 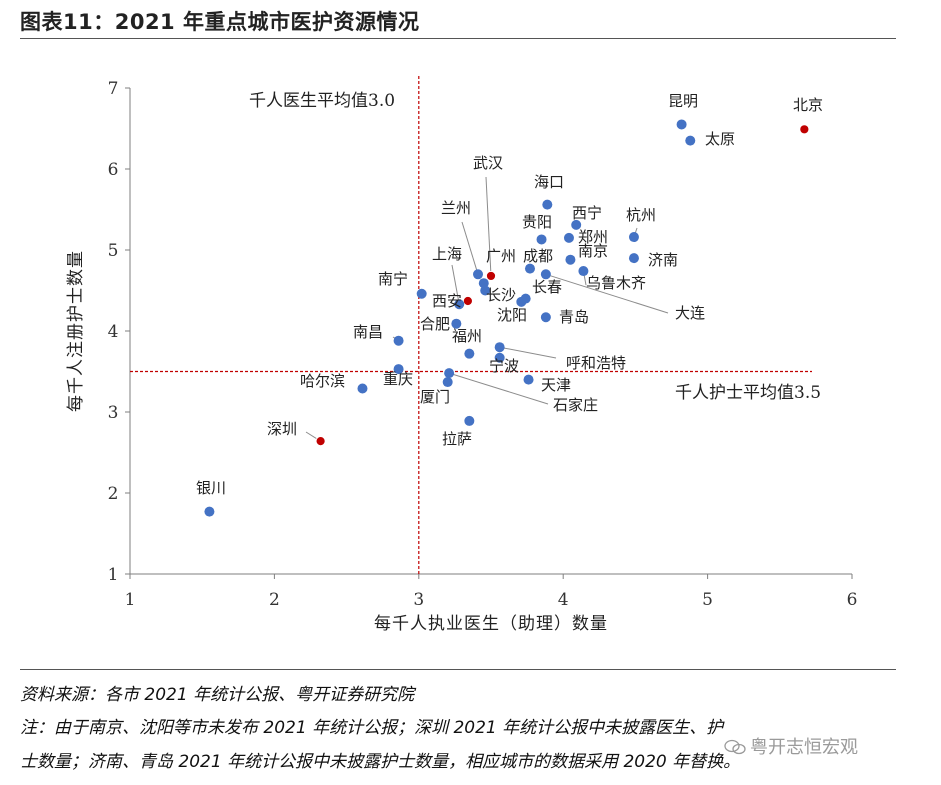 What do you see at coordinates (368, 332) in the screenshot?
I see `point-label: 南昌` at bounding box center [368, 332].